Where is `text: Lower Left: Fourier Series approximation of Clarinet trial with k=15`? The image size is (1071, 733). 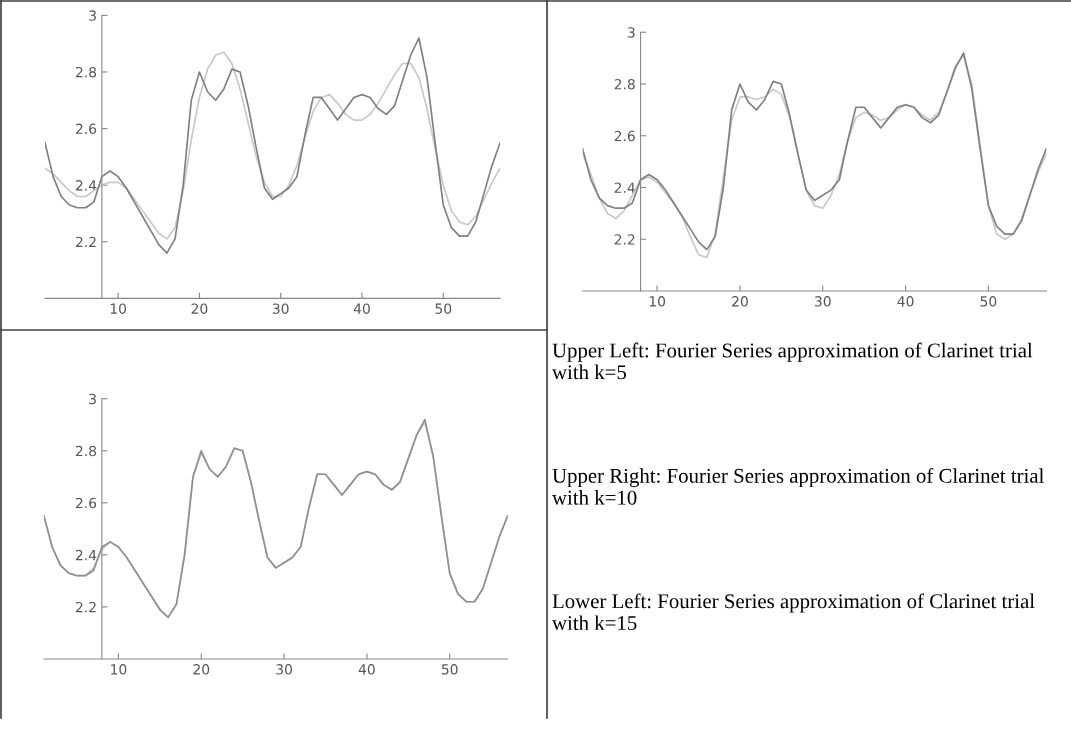 text: Lower Left: Fourier Series approximation of Clarinet trial with k=15 is located at coordinates (793, 612).